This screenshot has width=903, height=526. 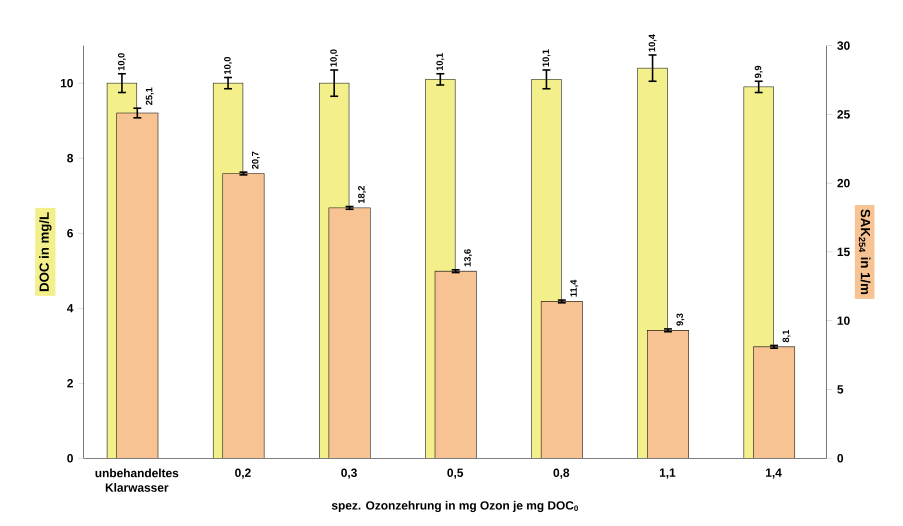 What do you see at coordinates (150, 97) in the screenshot?
I see `data-label: 25,1` at bounding box center [150, 97].